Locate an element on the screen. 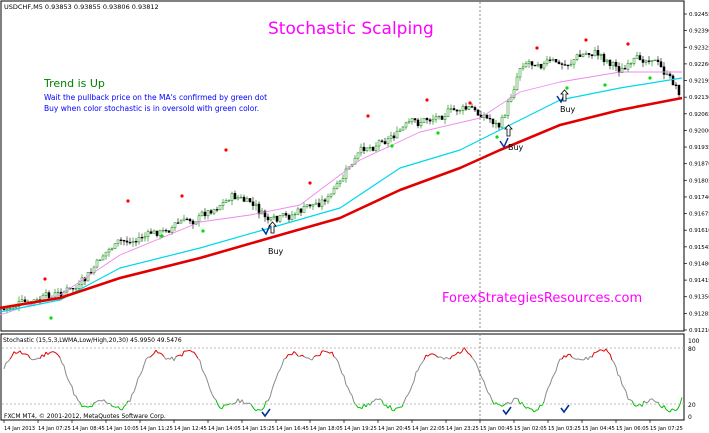 Image resolution: width=709 pixels, height=433 pixels. buy-signal-1: Buy is located at coordinates (272, 238).